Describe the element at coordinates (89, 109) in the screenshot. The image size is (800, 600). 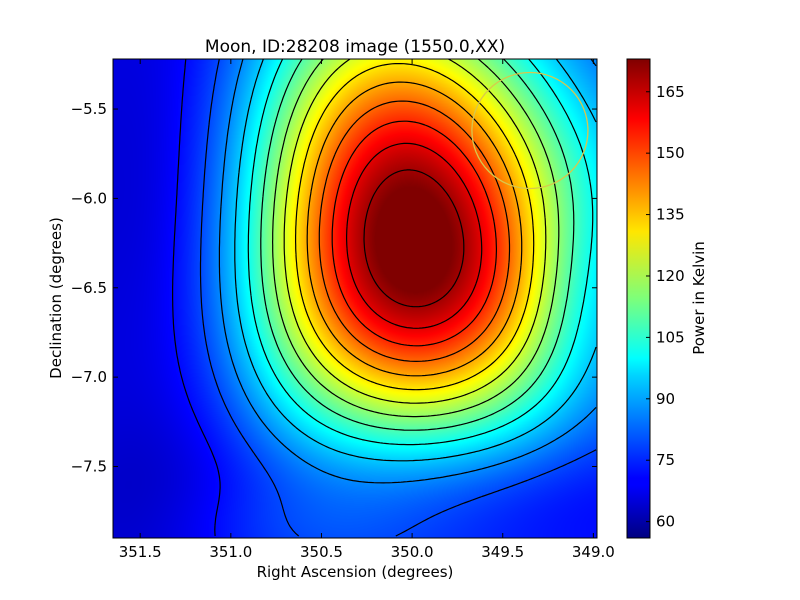
I see `y-tick-label: −5.5` at that location.